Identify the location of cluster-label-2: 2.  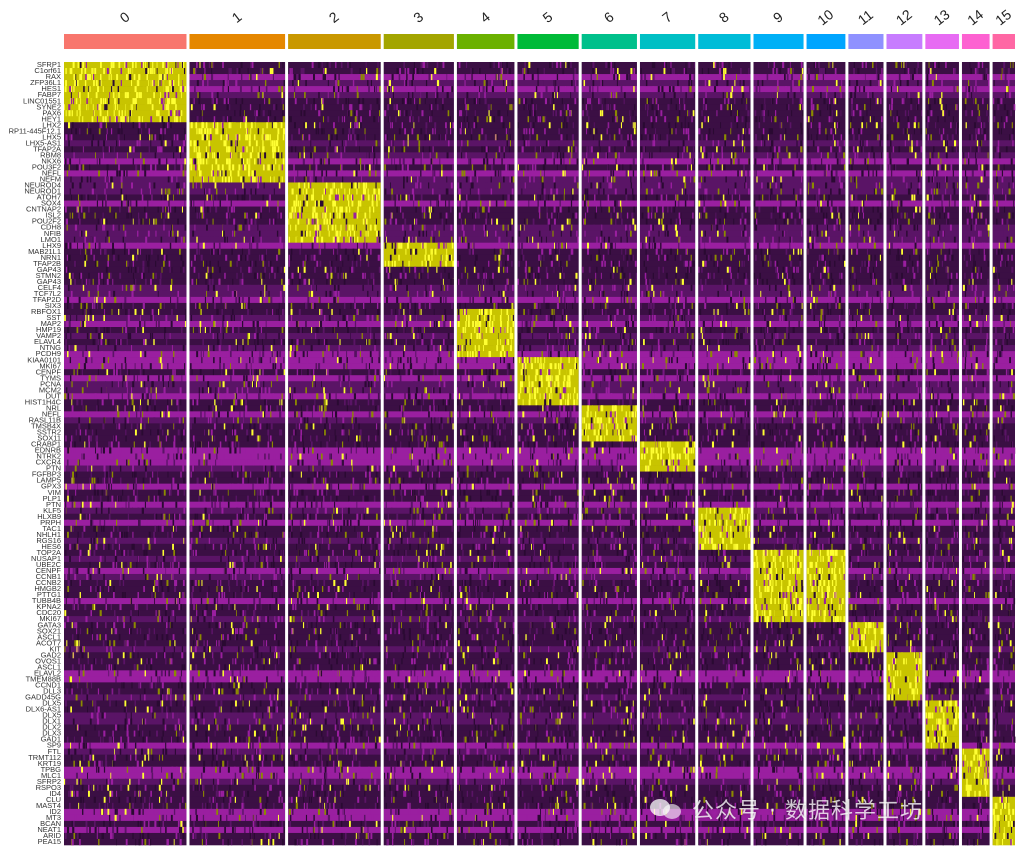
(334, 17).